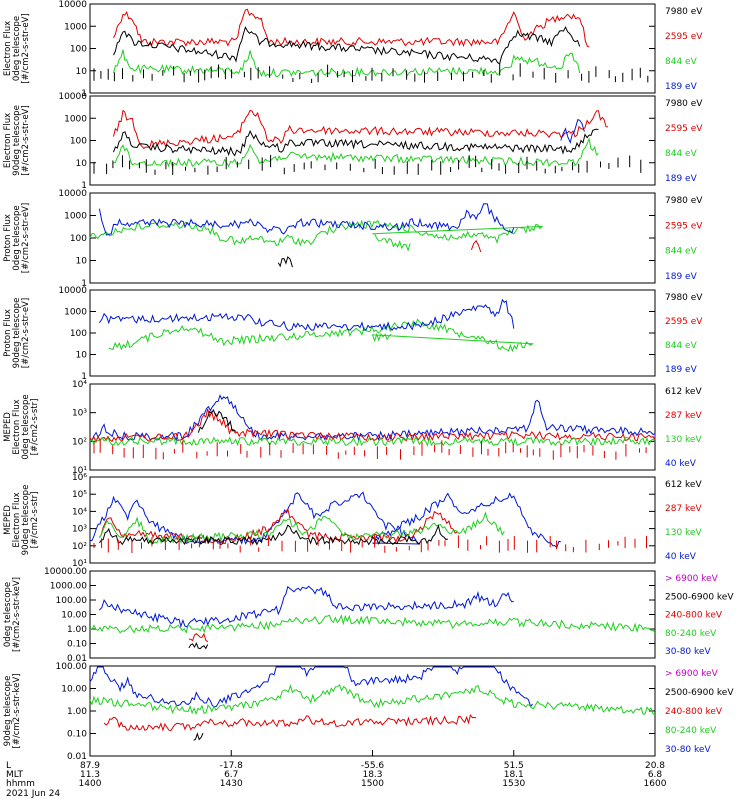  Describe the element at coordinates (79, 414) in the screenshot. I see `y-tick-label: 10³` at that location.